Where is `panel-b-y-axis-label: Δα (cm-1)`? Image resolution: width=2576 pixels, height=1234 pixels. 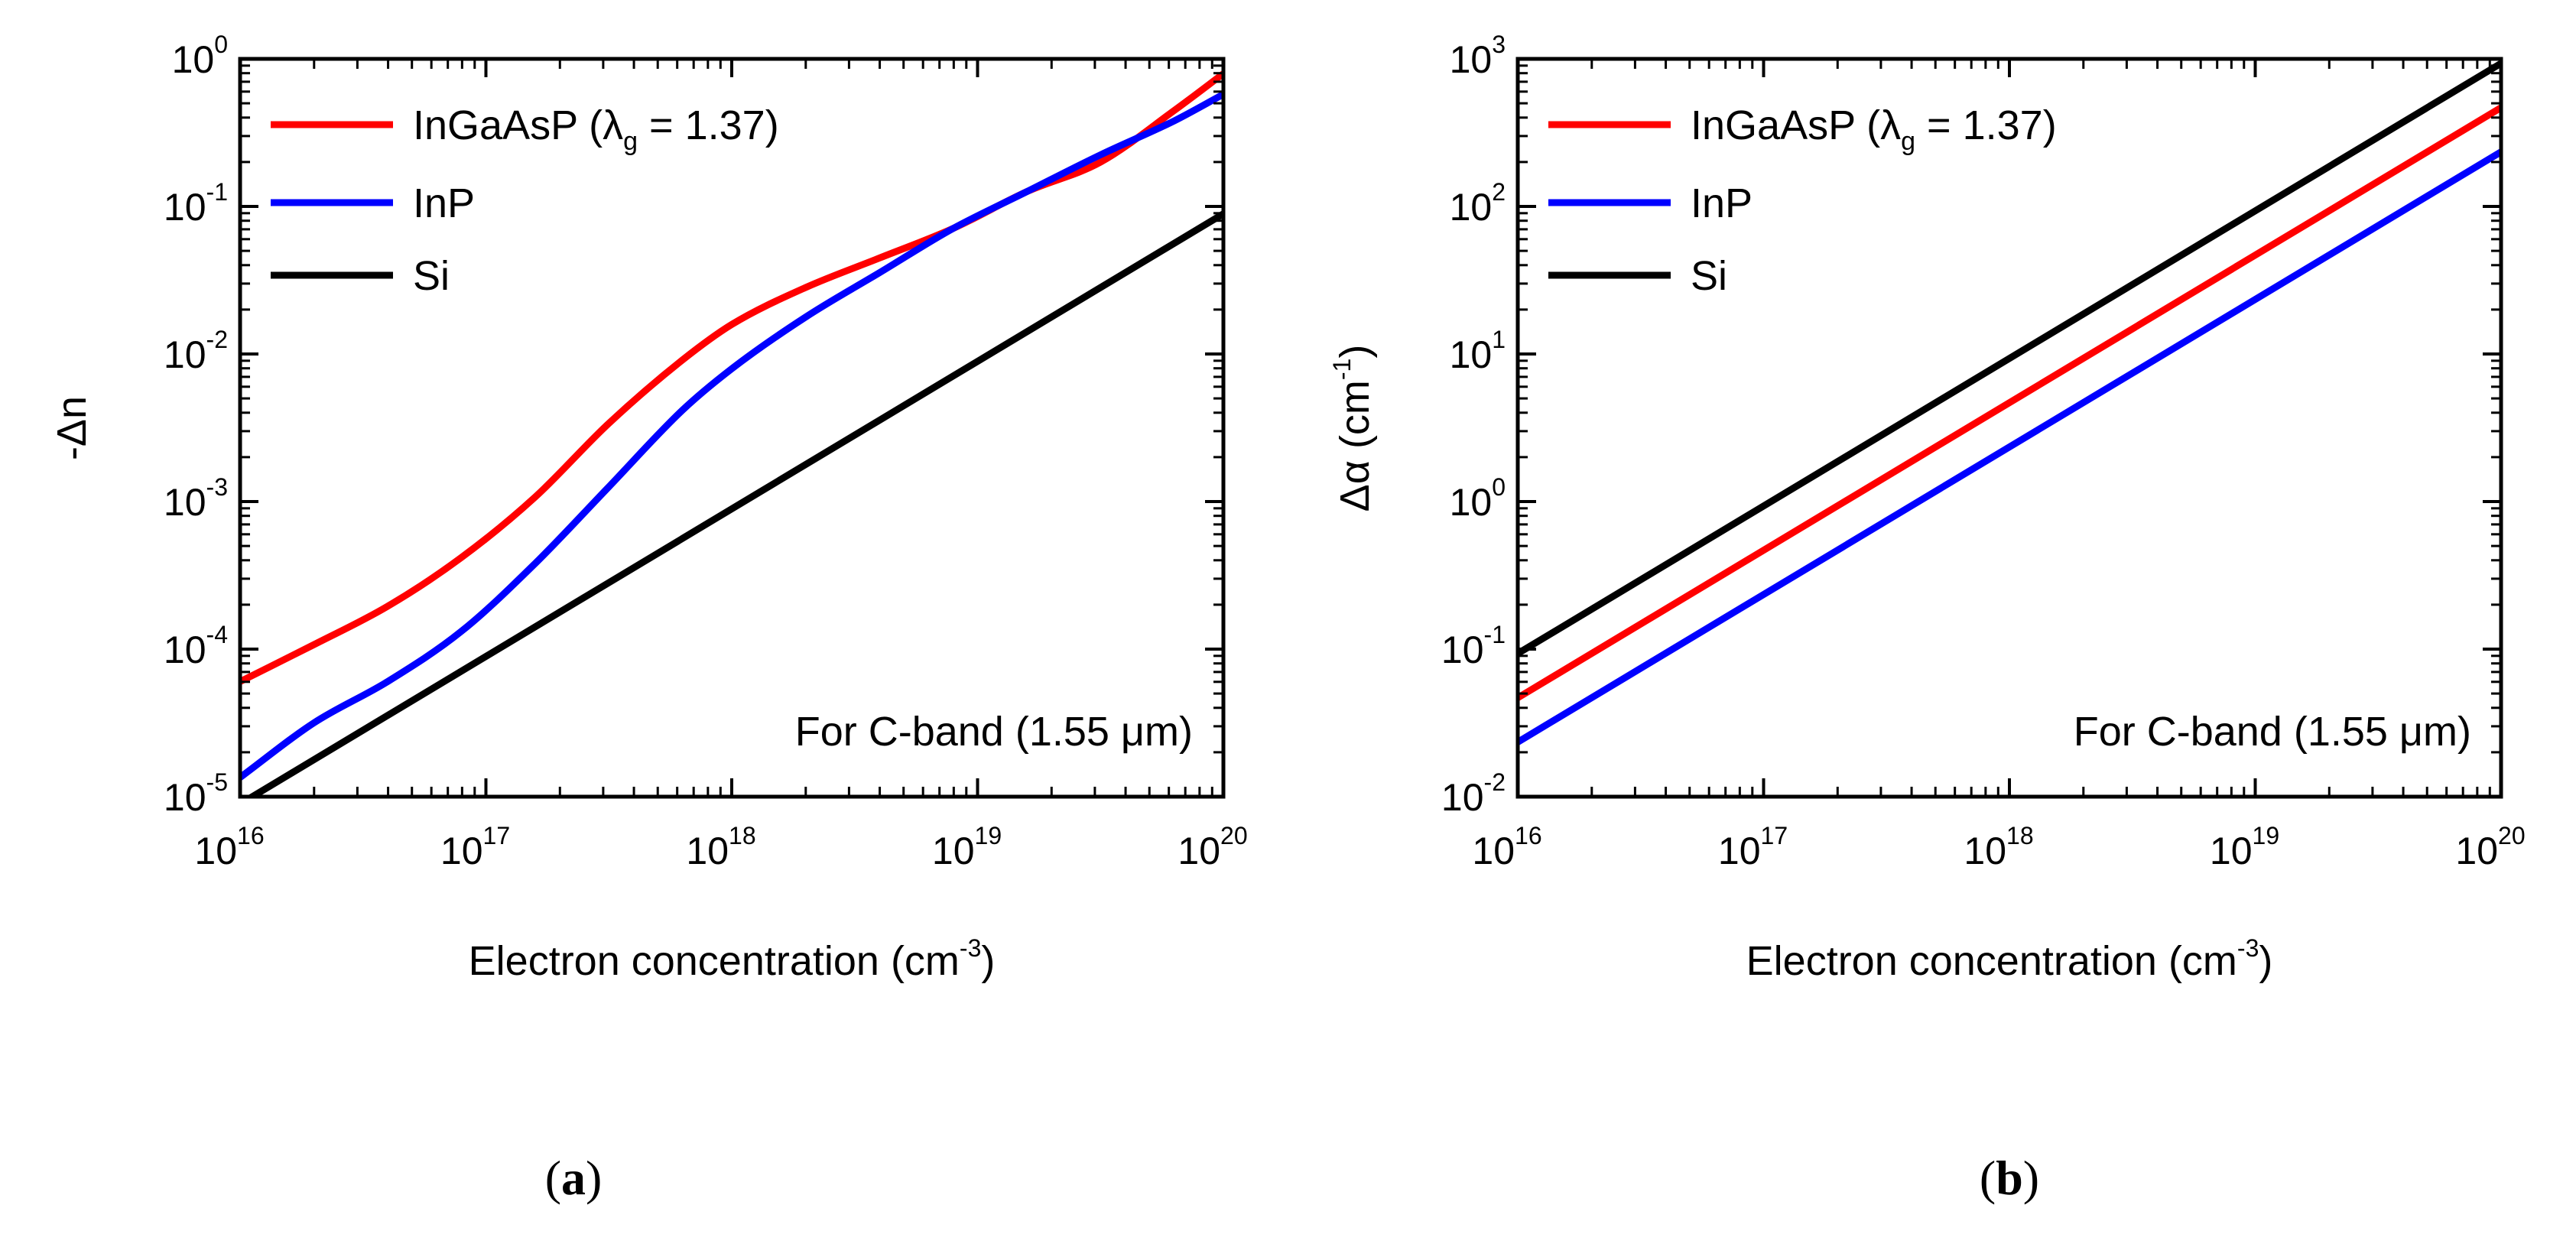 panel-b-y-axis-label: Δα (cm-1) is located at coordinates (1353, 428).